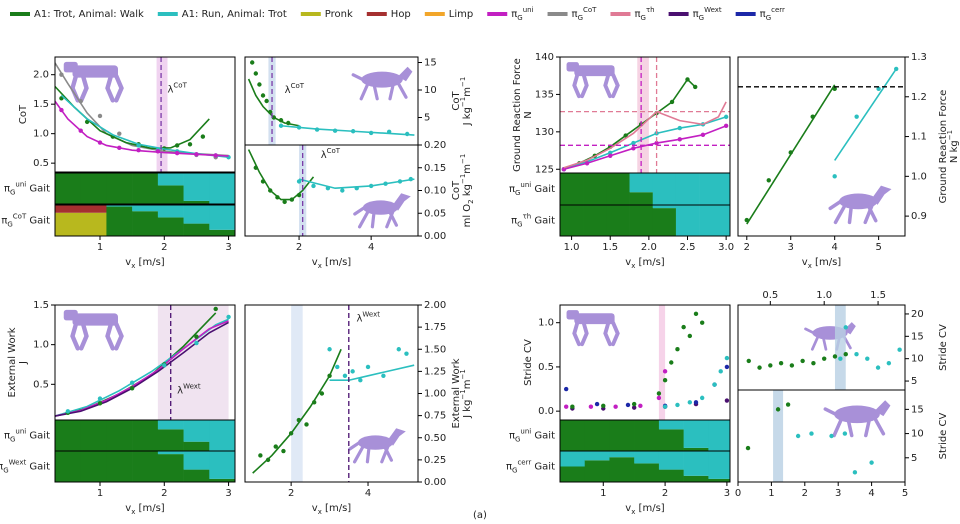 The height and width of the screenshot is (524, 960). What do you see at coordinates (917, 359) in the screenshot?
I see `y-tick-label: 10` at bounding box center [917, 359].